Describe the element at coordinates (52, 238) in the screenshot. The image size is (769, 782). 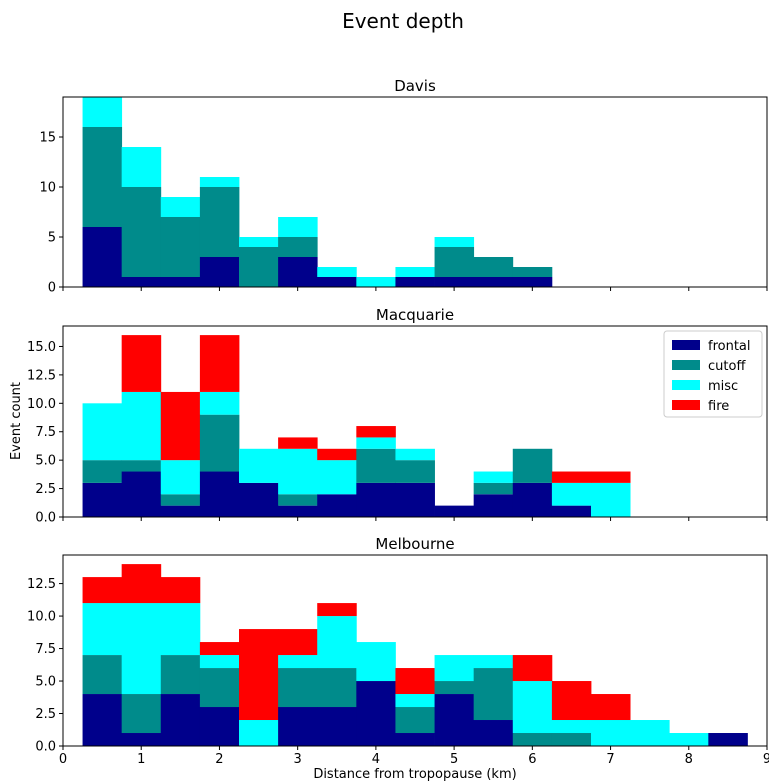
I see `y-tick-label: 5` at that location.